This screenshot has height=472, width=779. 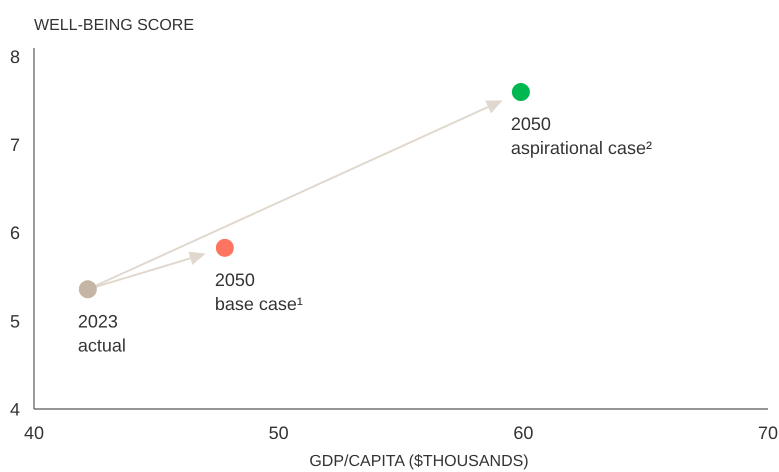 I want to click on annotation: 2023 actual, so click(x=102, y=333).